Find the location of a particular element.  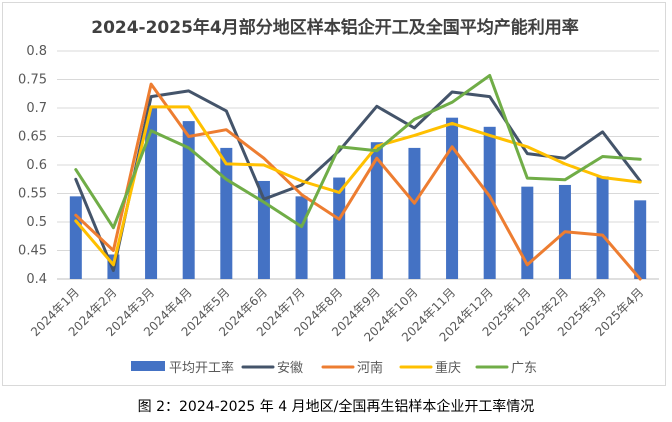

y-tick-label: 0.7 is located at coordinates (36, 108).